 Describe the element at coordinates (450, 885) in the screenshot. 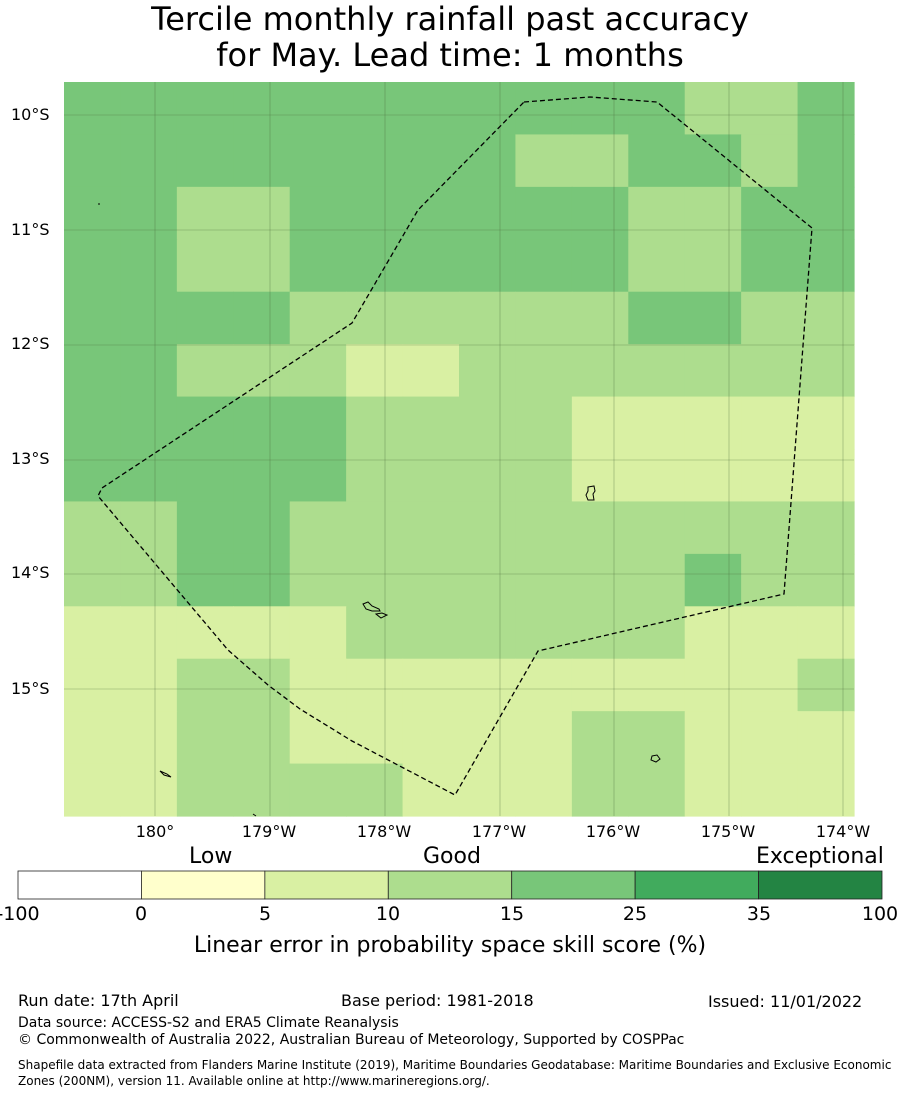

I see `colorbar` at that location.